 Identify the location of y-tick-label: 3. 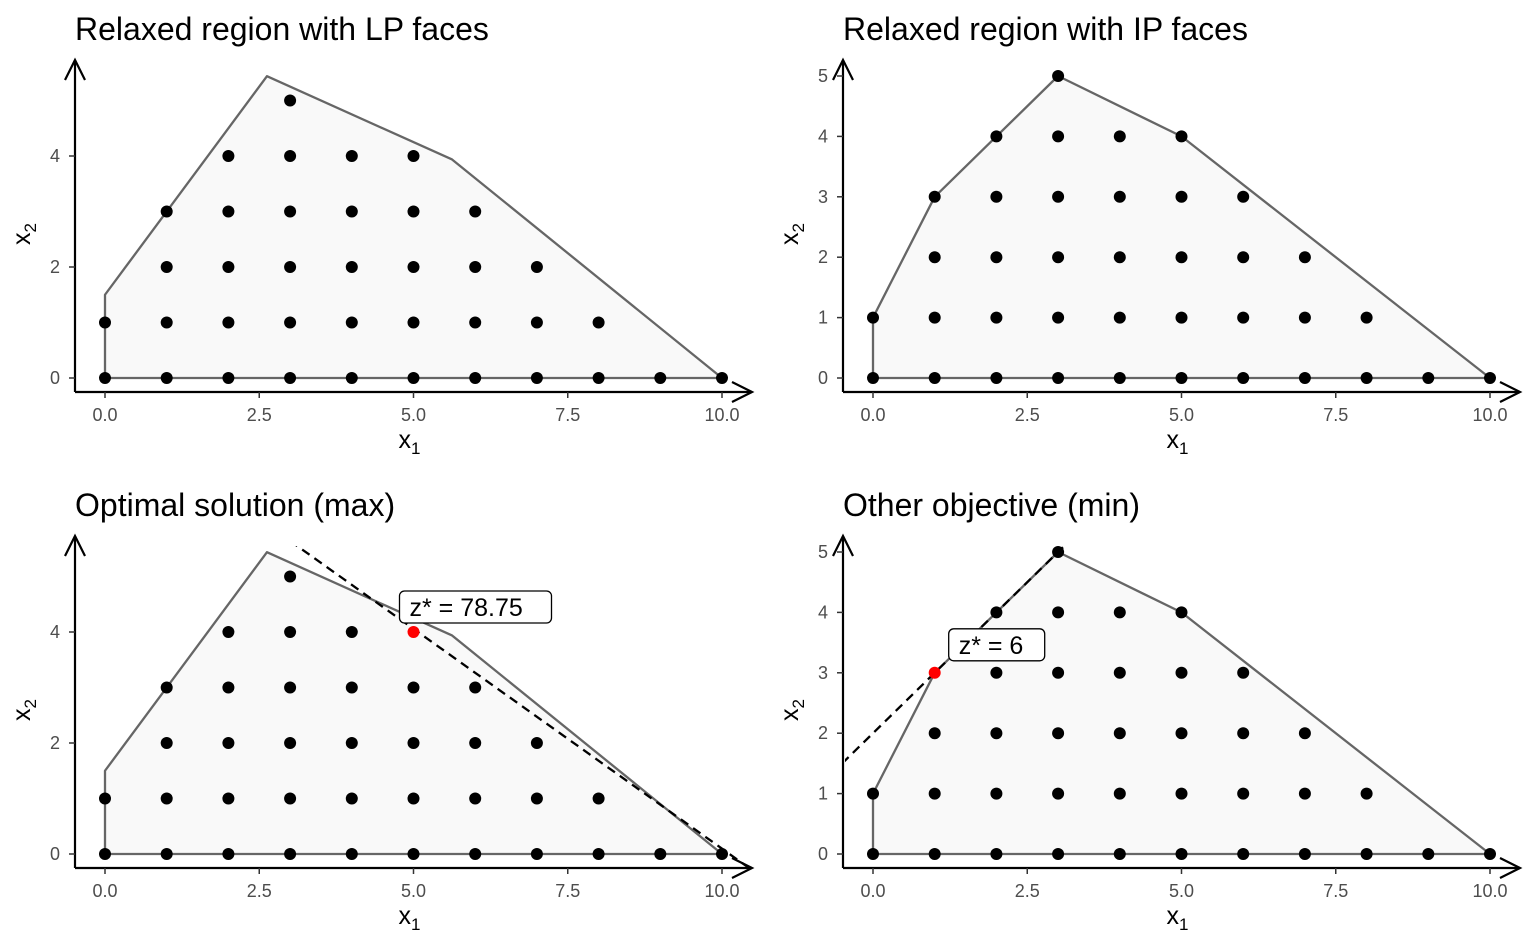
(823, 673).